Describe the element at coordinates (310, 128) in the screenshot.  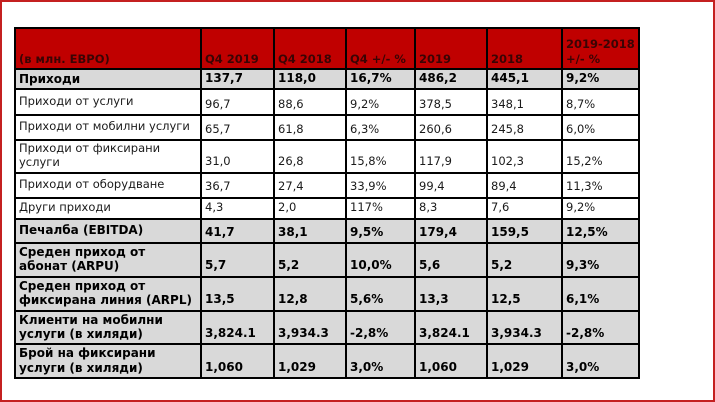
I see `value-cell: 61,8` at that location.